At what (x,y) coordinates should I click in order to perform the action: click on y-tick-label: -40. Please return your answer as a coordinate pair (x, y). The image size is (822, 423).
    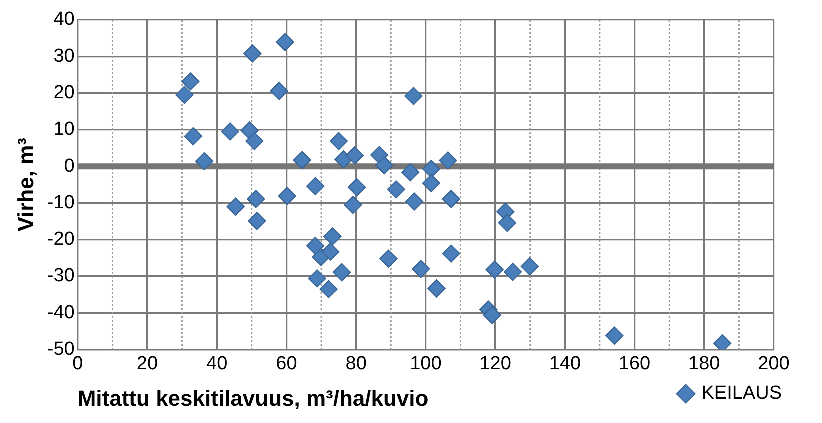
    Looking at the image, I should click on (61, 313).